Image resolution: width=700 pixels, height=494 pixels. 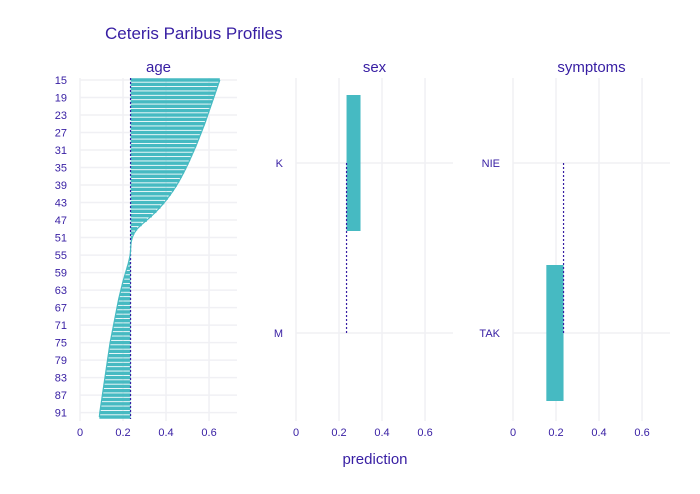 What do you see at coordinates (374, 459) in the screenshot?
I see `x-axis-label: prediction` at bounding box center [374, 459].